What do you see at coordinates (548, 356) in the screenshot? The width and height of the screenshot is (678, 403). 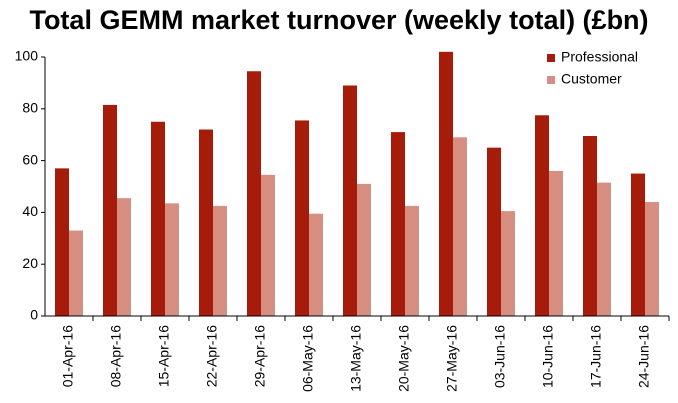 I see `x-tick-label: 10-Jun-16` at bounding box center [548, 356].